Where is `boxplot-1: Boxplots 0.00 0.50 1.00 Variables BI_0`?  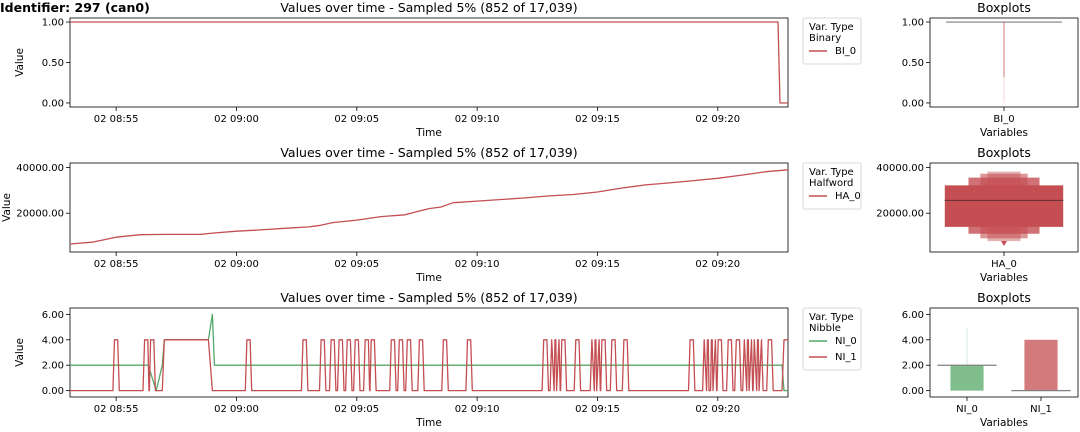 boxplot-1: Boxplots 0.00 0.50 1.00 Variables BI_0 is located at coordinates (990, 69).